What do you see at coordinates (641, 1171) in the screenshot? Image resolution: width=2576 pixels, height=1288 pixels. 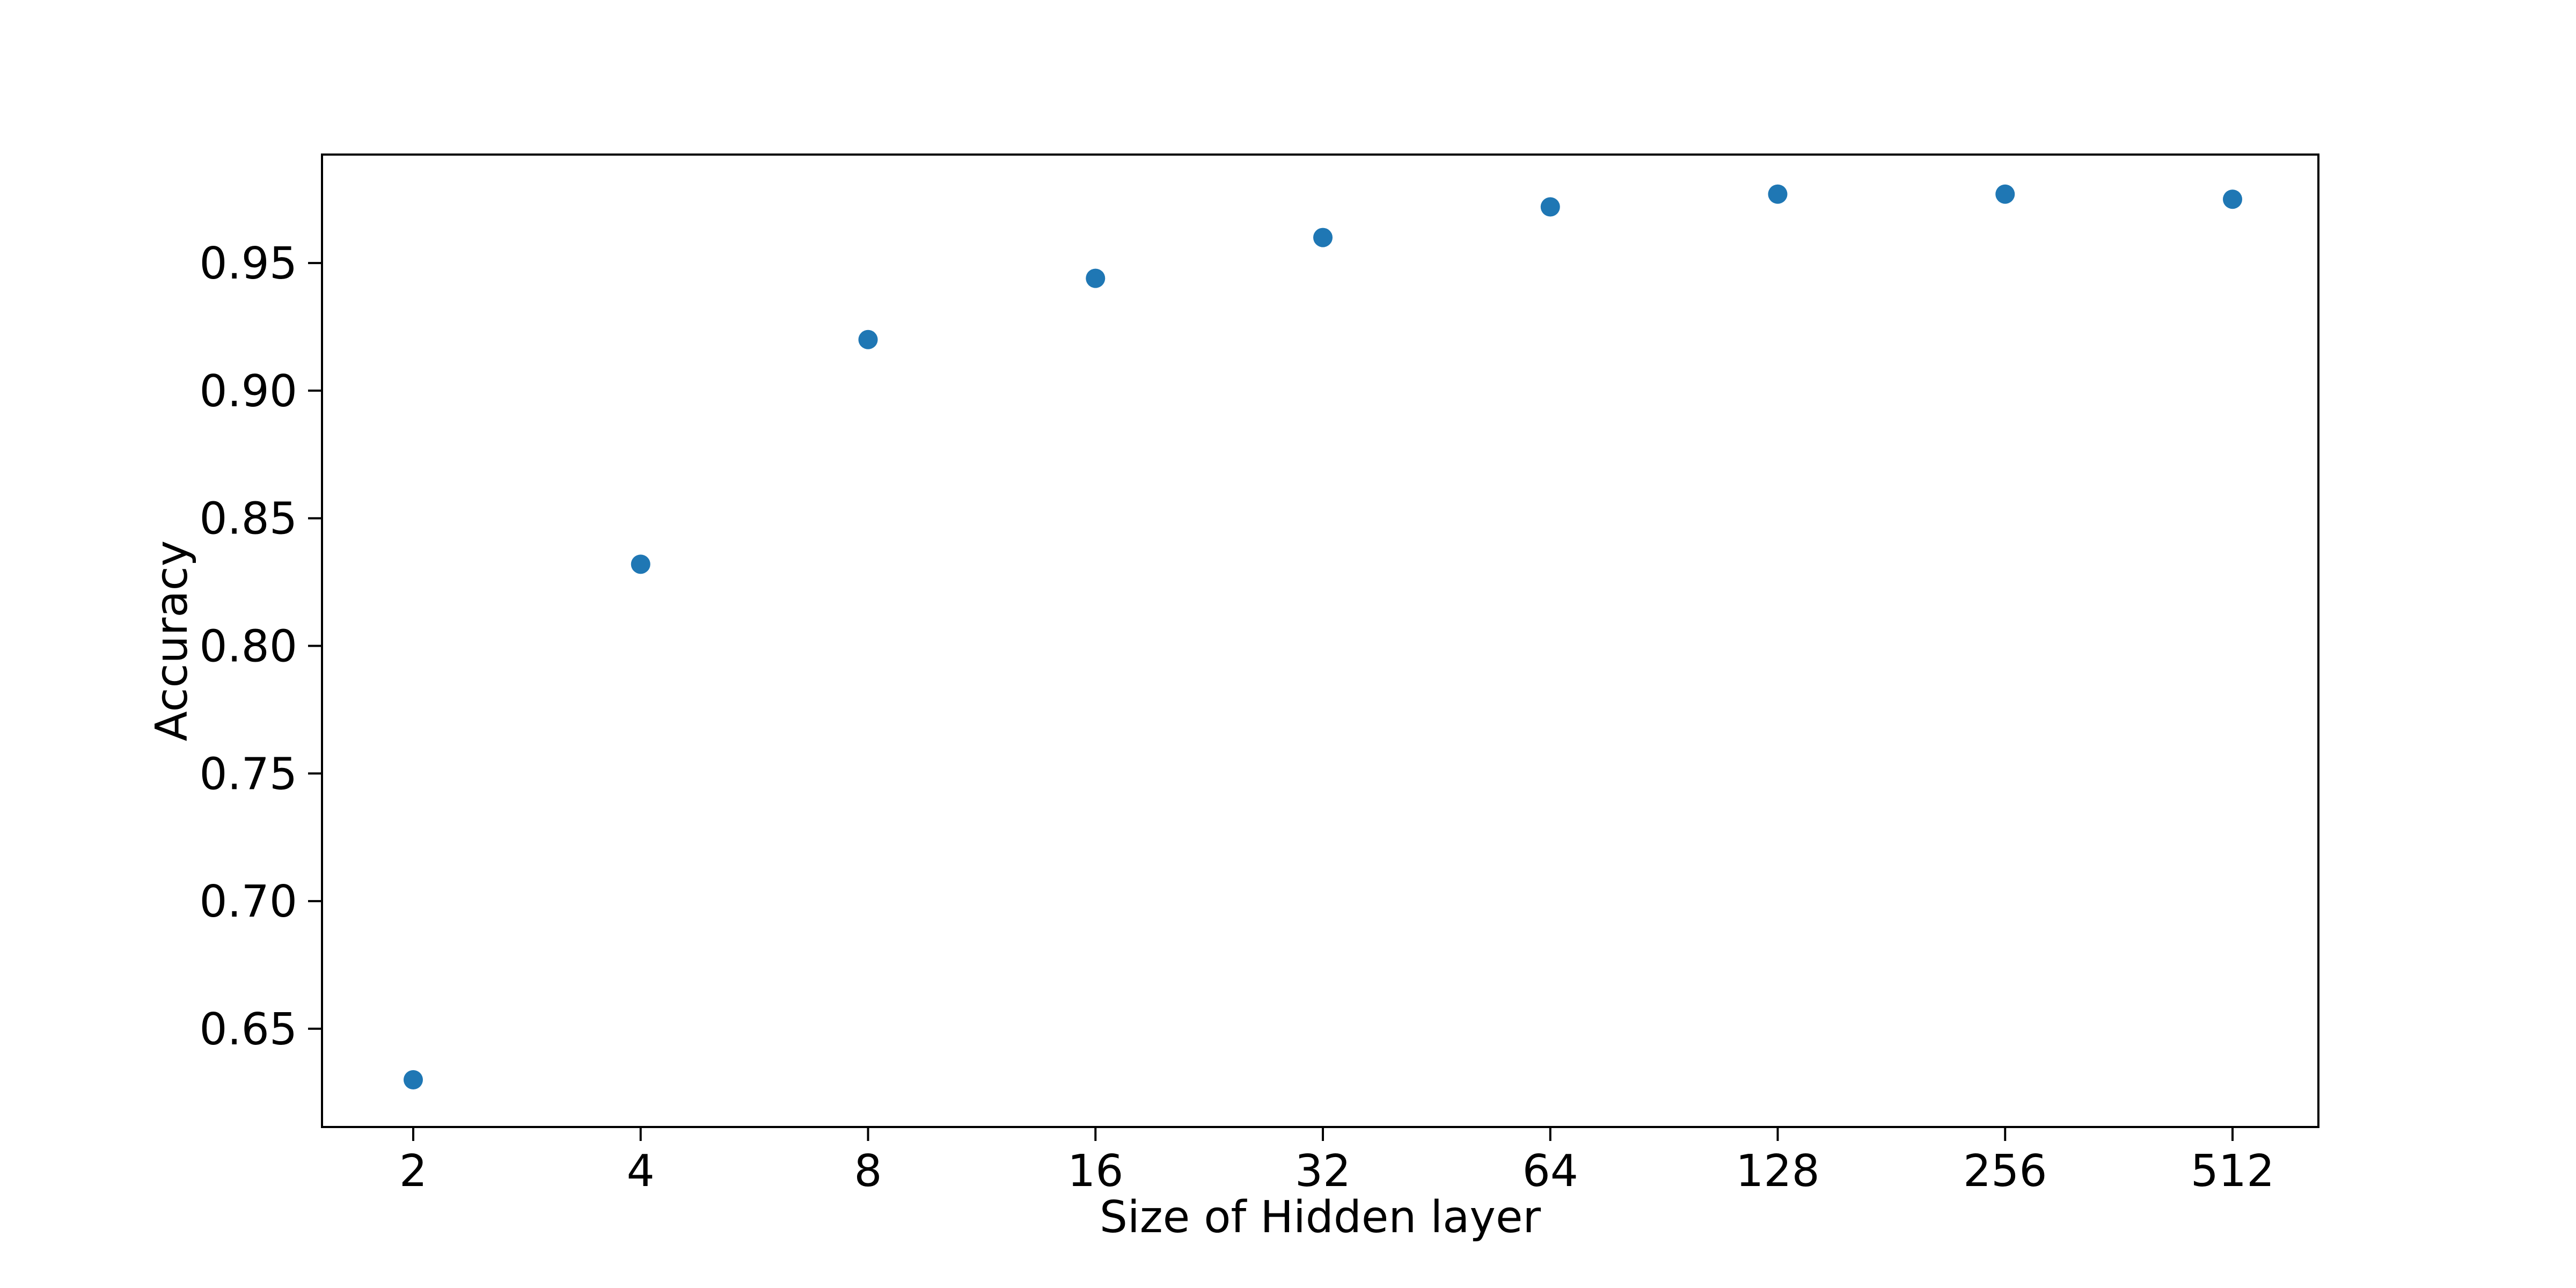 I see `x-tick-label: 4` at bounding box center [641, 1171].